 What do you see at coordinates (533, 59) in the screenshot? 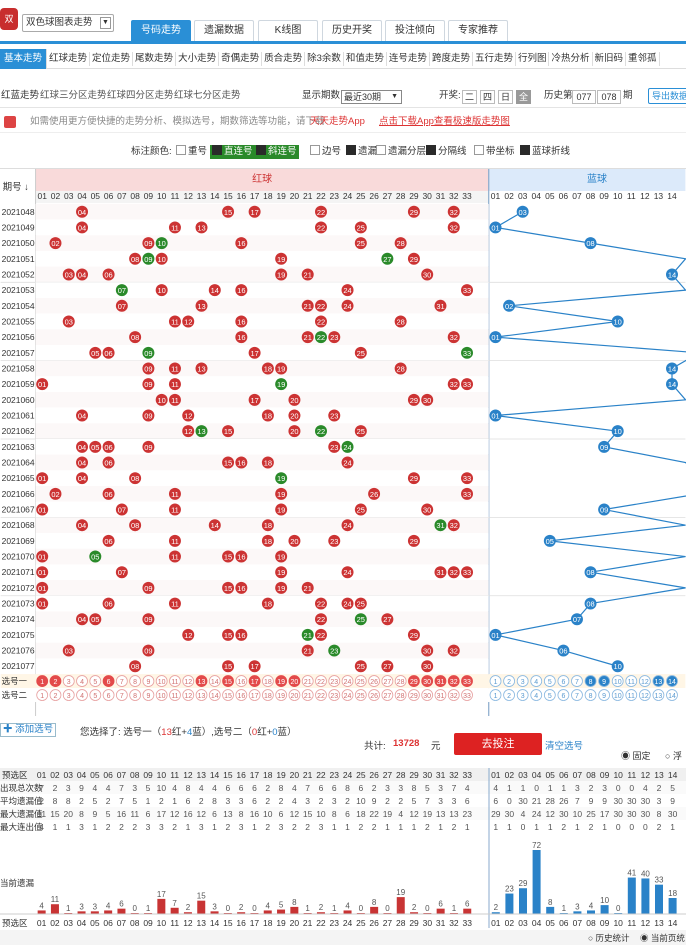
I see `sub-nav-item-12: 行列图` at bounding box center [533, 59].